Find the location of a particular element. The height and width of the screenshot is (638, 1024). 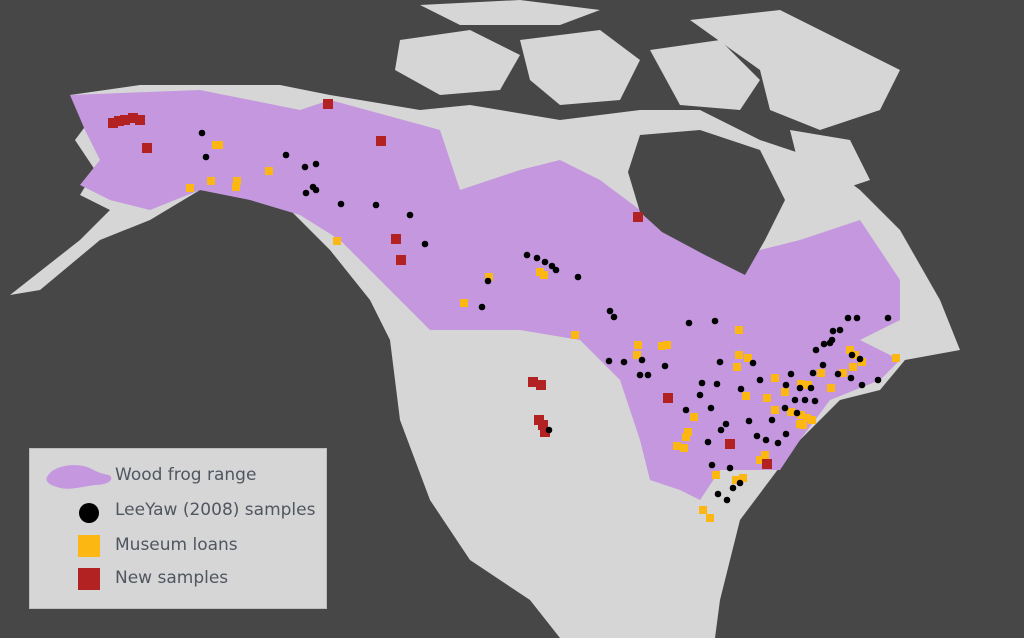

square-icon-new is located at coordinates (89, 579).